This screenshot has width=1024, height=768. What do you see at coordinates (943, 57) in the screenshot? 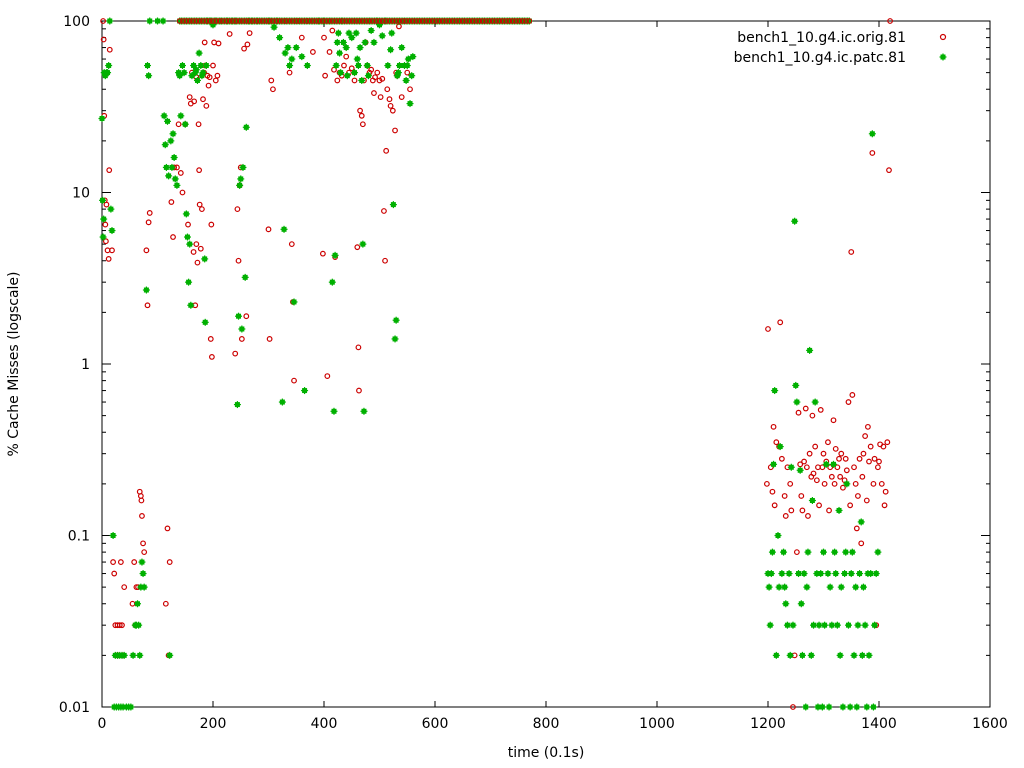
I see `legend-marker` at bounding box center [943, 57].